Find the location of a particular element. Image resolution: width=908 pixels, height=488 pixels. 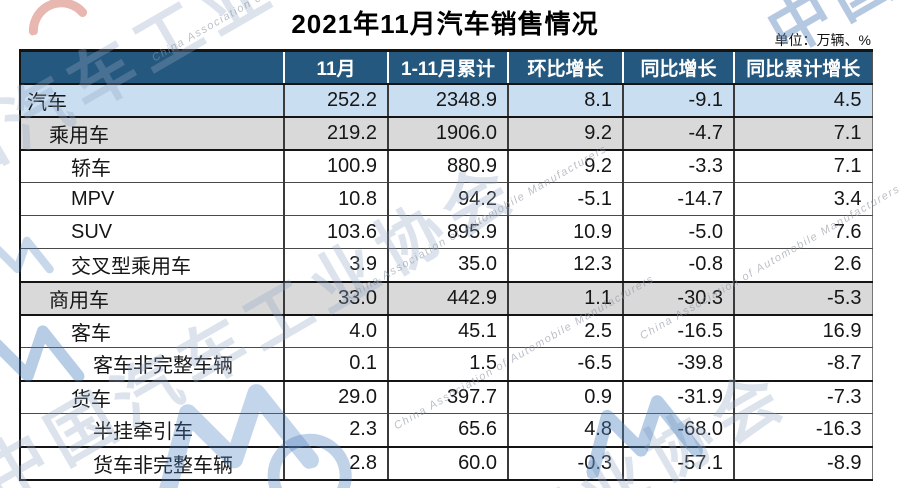

column-header: 同比累计增长 is located at coordinates (803, 67).